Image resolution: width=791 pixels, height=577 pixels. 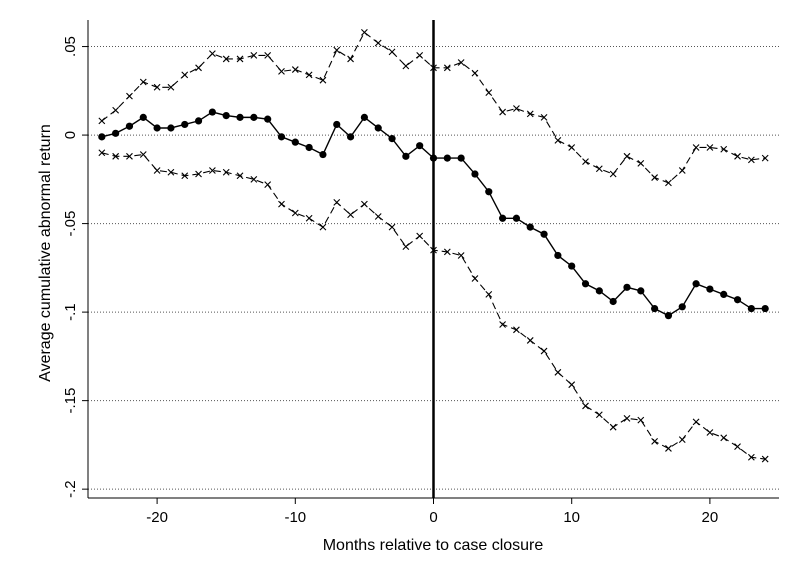 I want to click on y-tick-label: -.05, so click(x=70, y=224).